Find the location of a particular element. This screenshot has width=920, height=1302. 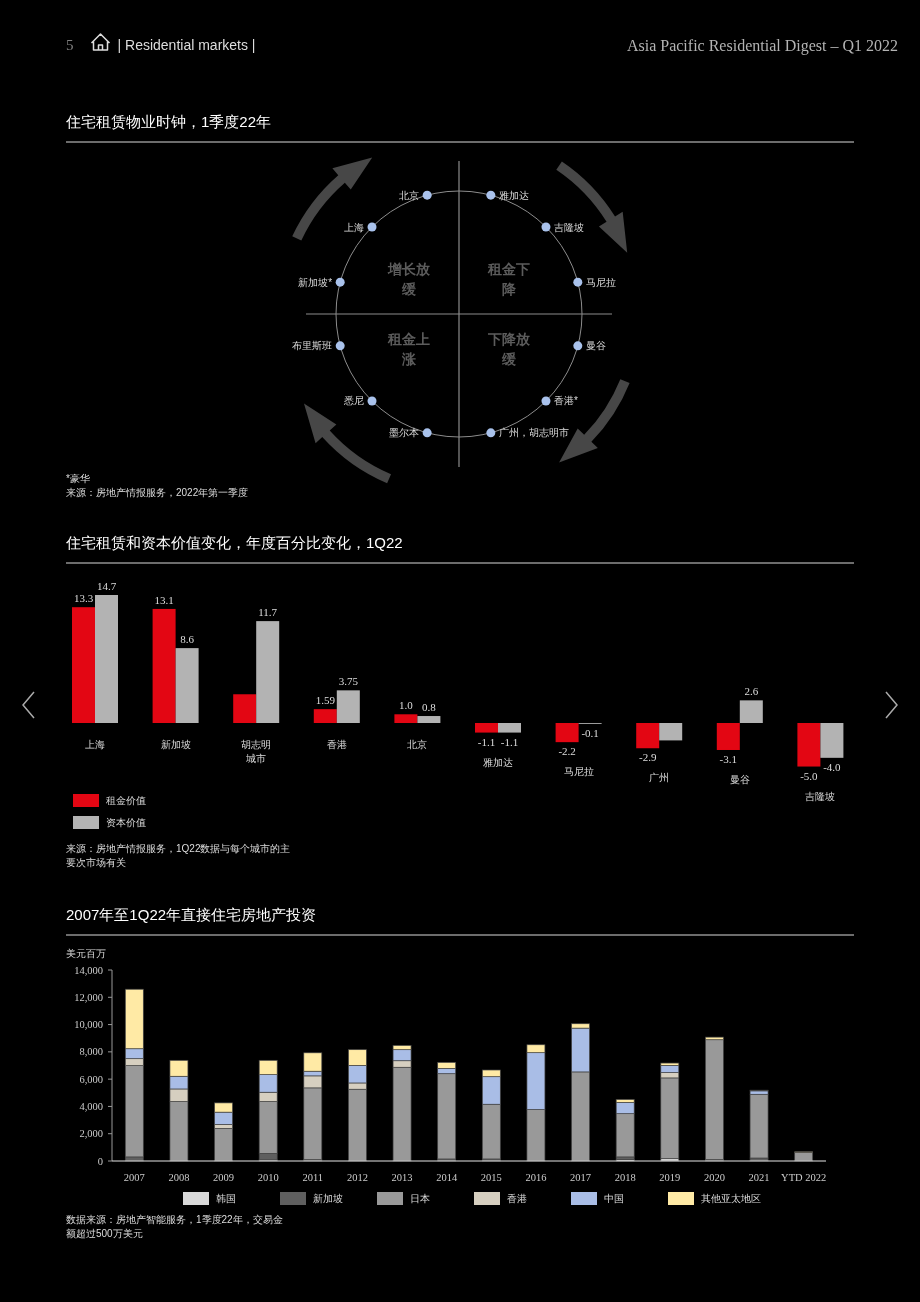

data-label: 1.59 is located at coordinates (325, 700).